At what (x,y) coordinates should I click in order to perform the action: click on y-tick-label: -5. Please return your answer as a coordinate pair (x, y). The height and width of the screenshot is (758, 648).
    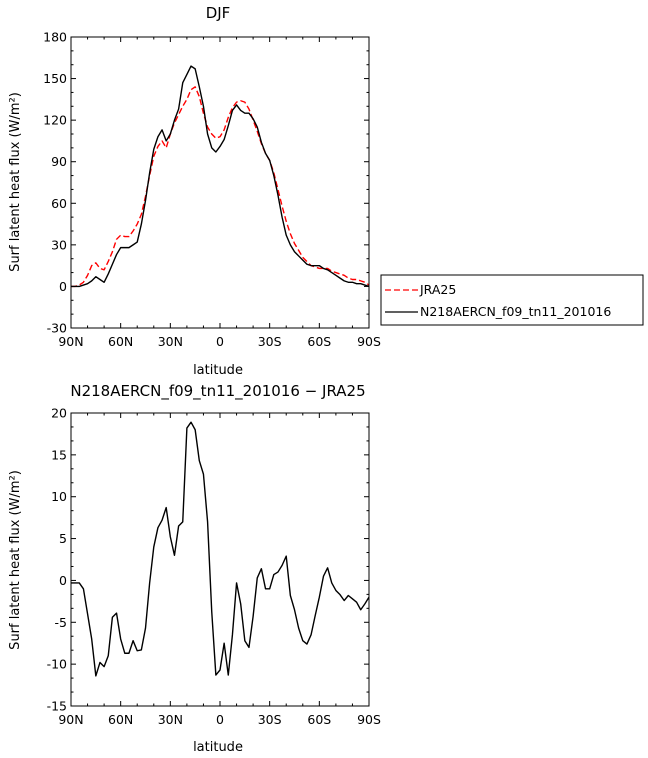
    Looking at the image, I should click on (61, 622).